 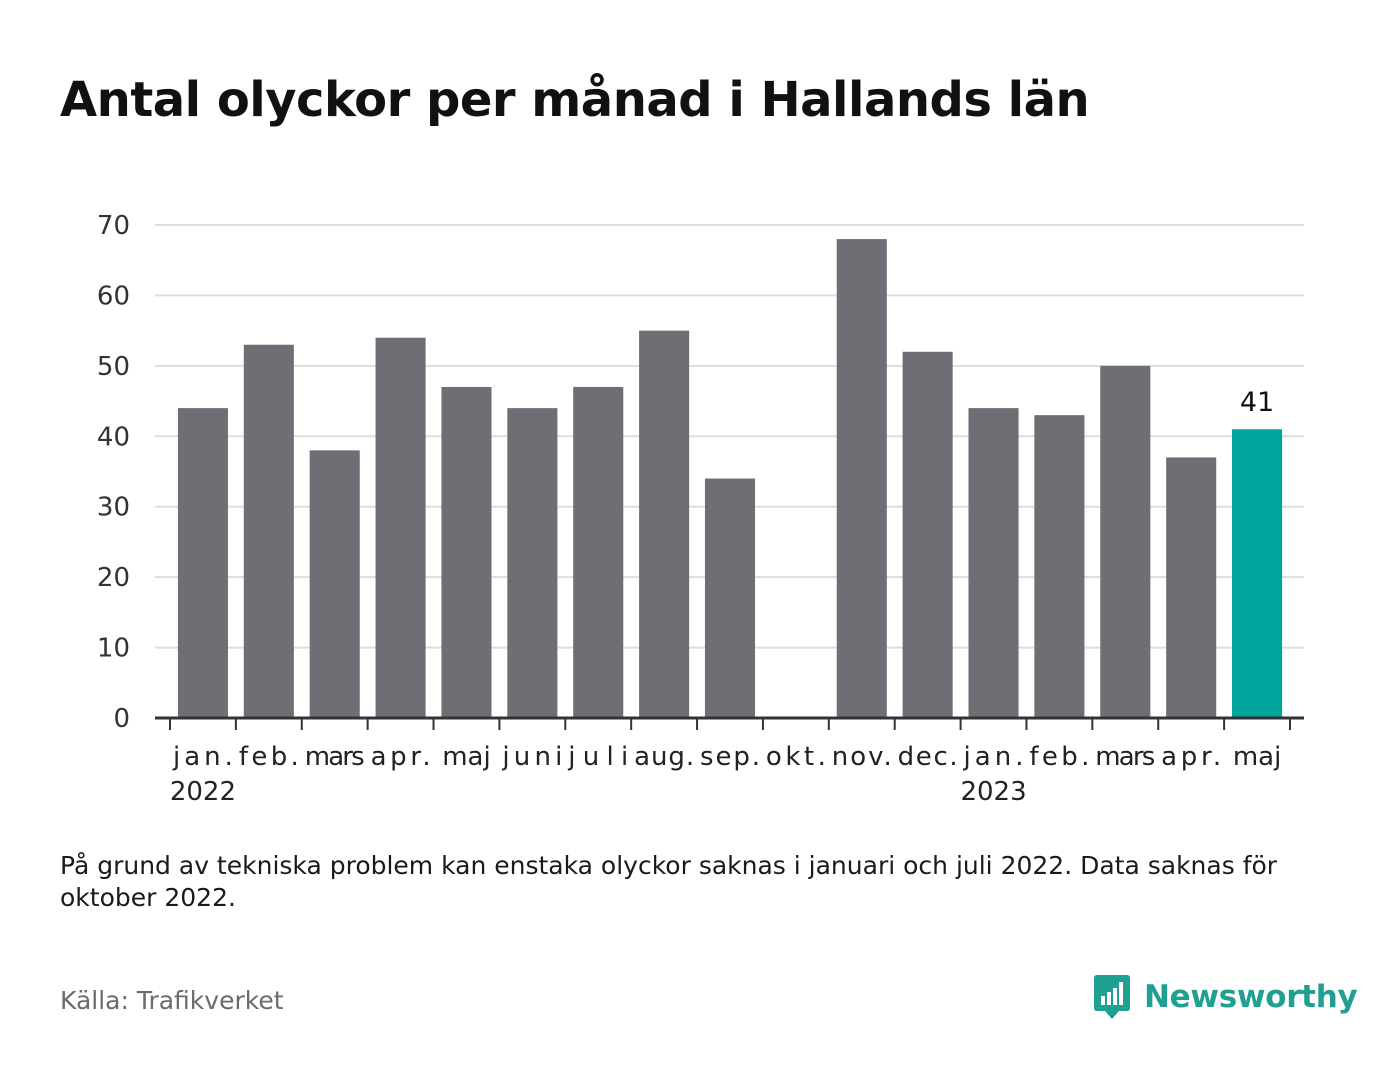 What do you see at coordinates (928, 757) in the screenshot?
I see `x-tick-label: dec.` at bounding box center [928, 757].